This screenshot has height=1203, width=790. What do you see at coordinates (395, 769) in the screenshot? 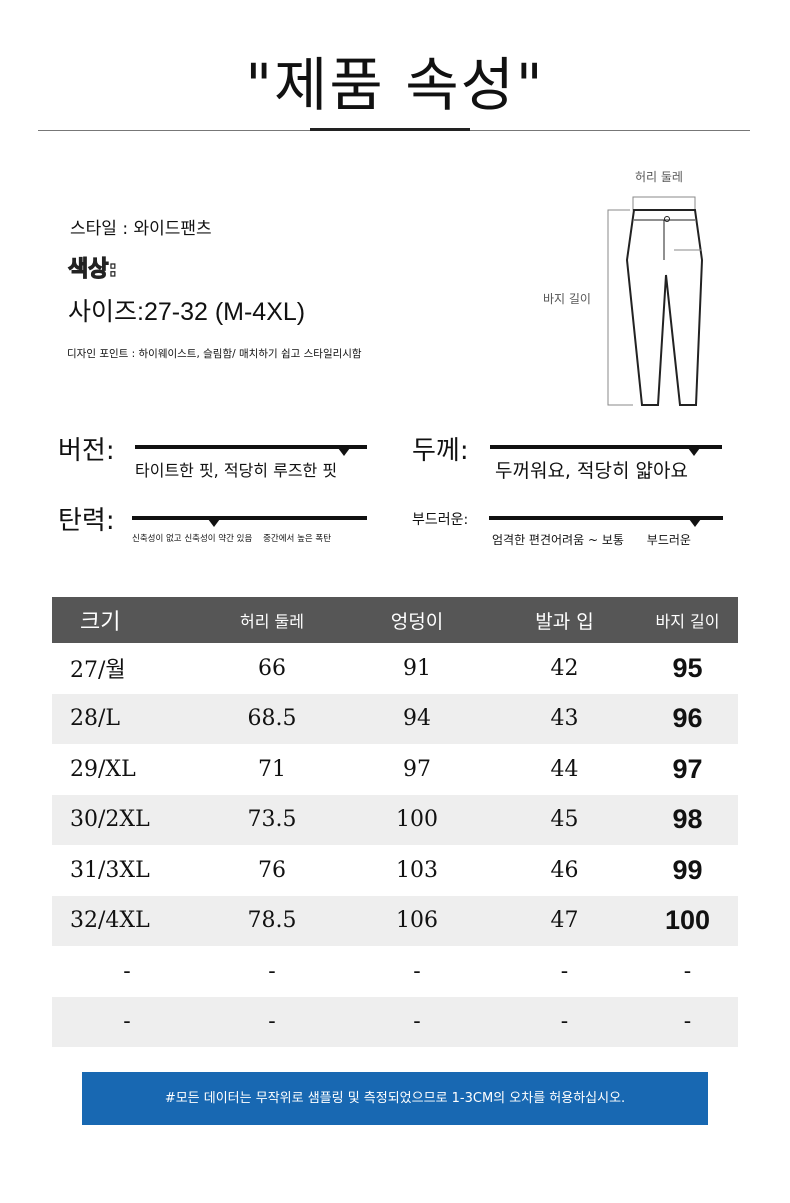
I see `table-row: 29/XL 71 97 44 97` at bounding box center [395, 769].